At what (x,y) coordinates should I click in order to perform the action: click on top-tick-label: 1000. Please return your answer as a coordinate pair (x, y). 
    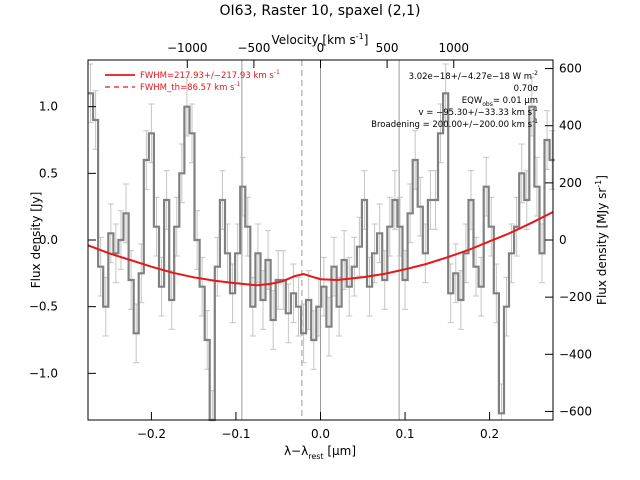
    Looking at the image, I should click on (453, 48).